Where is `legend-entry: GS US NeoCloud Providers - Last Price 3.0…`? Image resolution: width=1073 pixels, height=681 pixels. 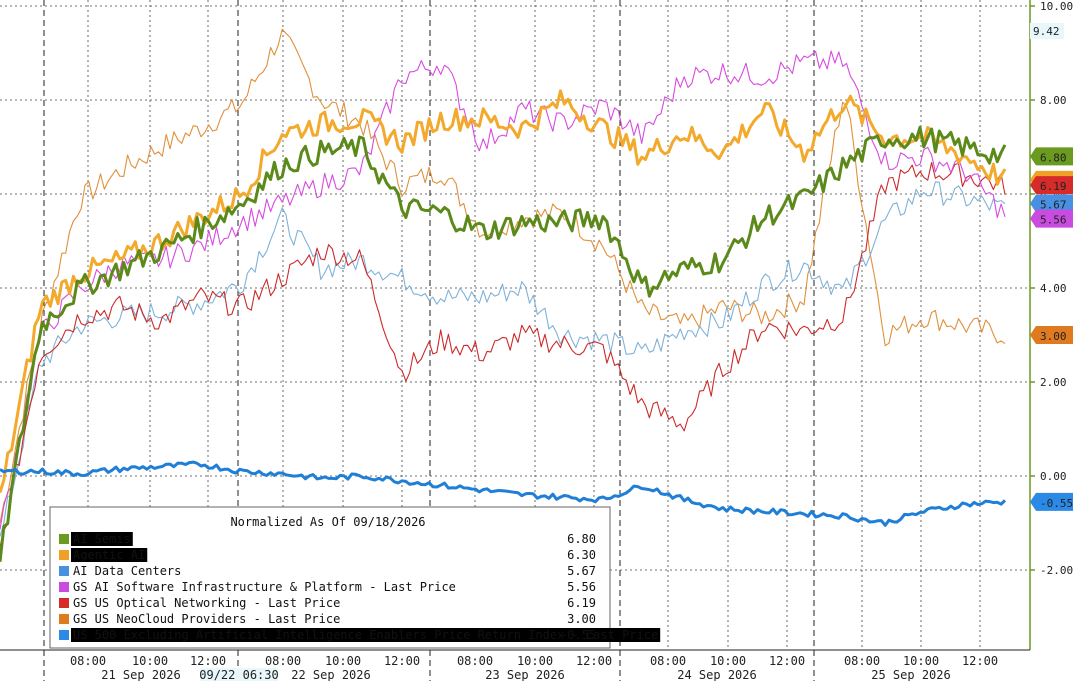 legend-entry: GS US NeoCloud Providers - Last Price 3.0… is located at coordinates (327, 619).